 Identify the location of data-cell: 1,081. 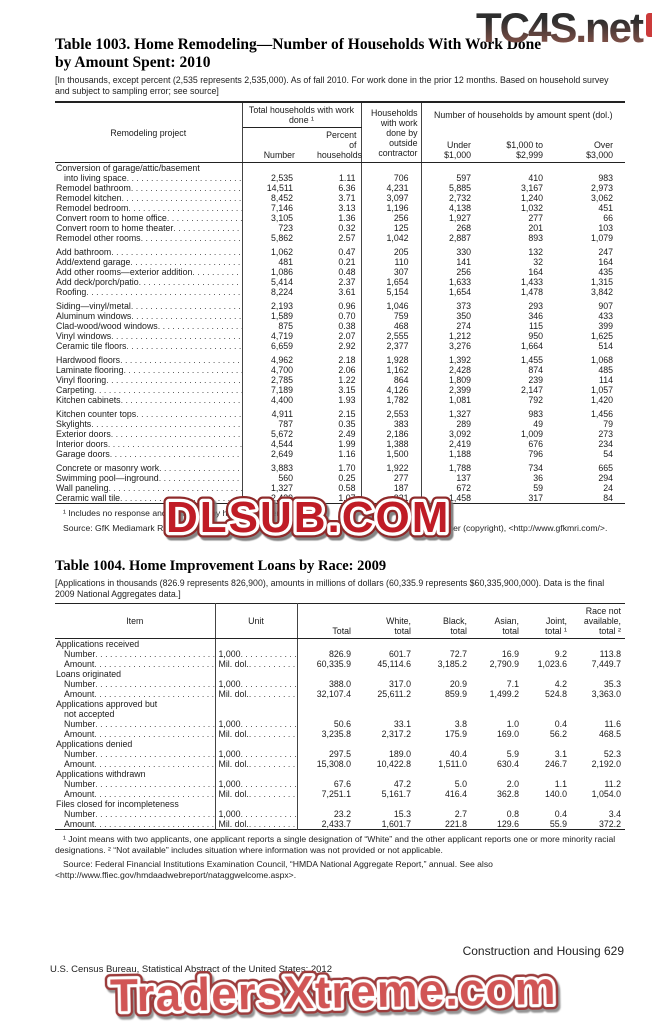
(459, 400).